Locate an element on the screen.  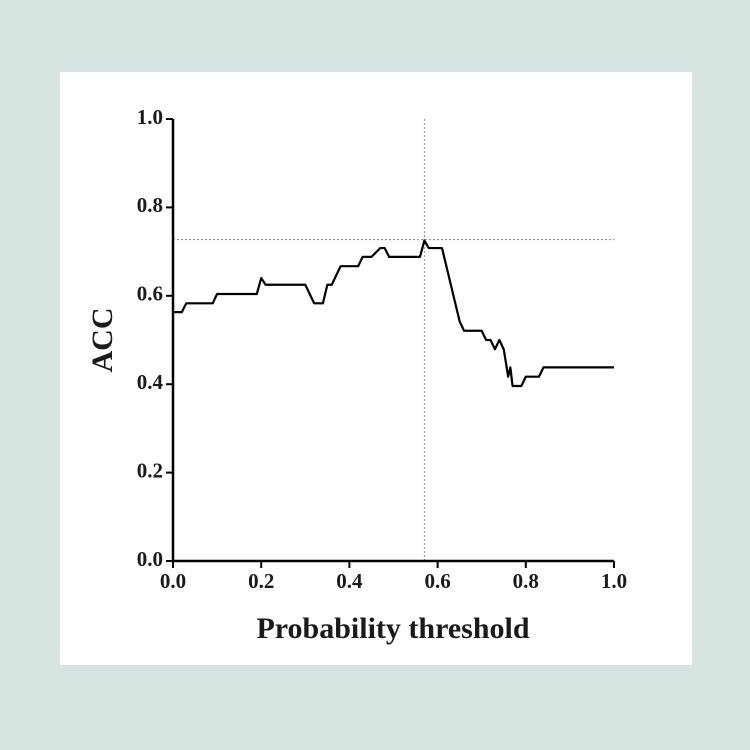
y-tick-label: 0.2 is located at coordinates (150, 470).